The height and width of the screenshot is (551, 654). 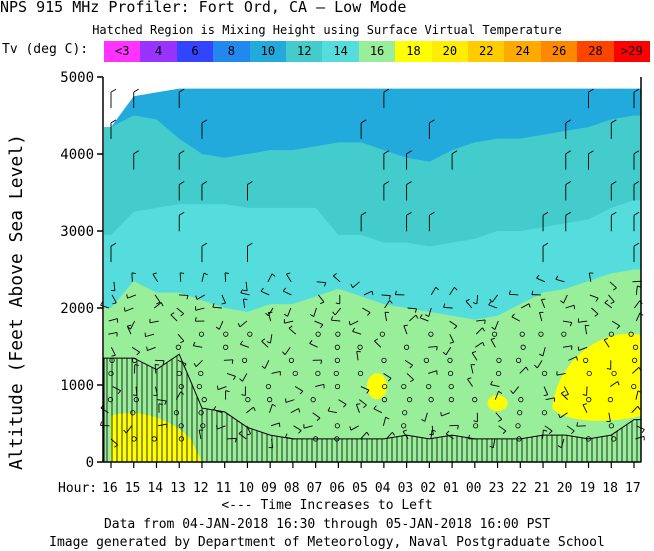 I want to click on y-tick-label: 2000, so click(x=77, y=309).